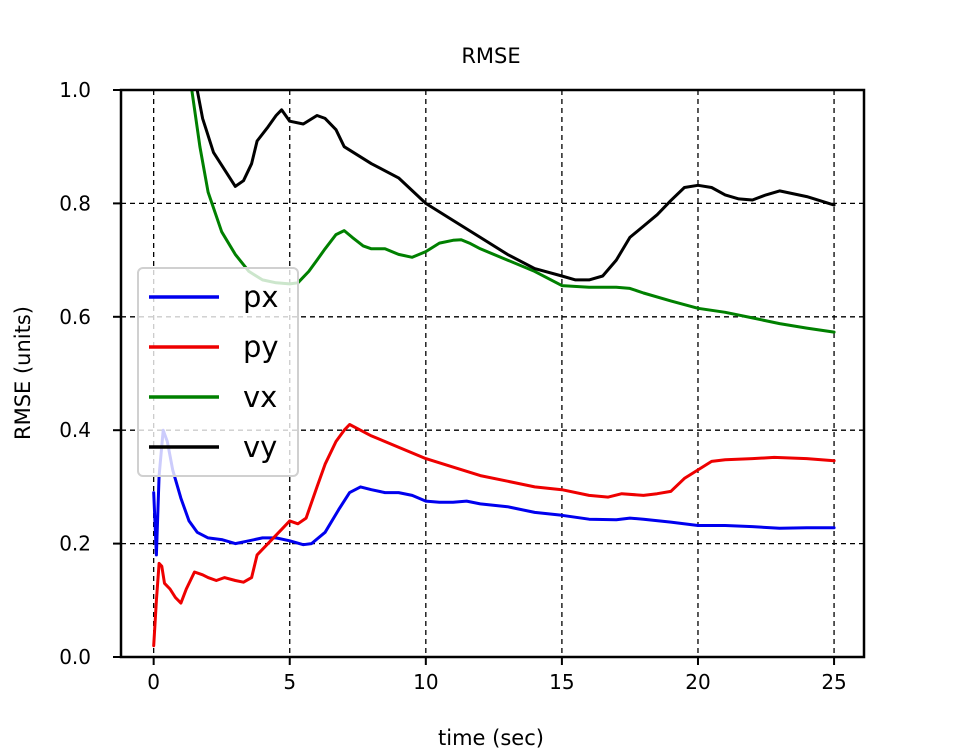 This screenshot has width=960, height=750. I want to click on y-tick-label: 0.4, so click(75, 430).